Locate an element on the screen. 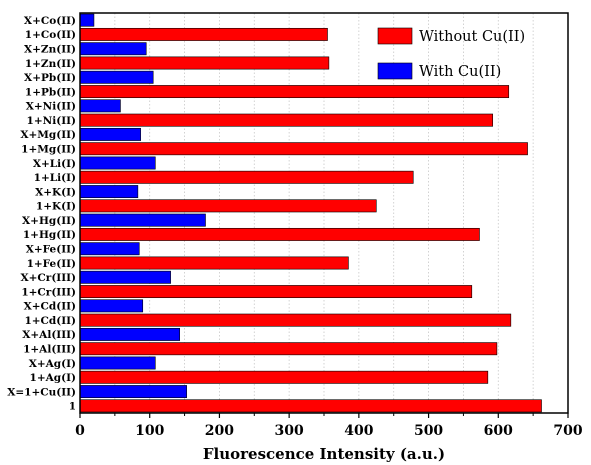 This screenshot has width=591, height=465. category-label: X+Cd(II) is located at coordinates (50, 307).